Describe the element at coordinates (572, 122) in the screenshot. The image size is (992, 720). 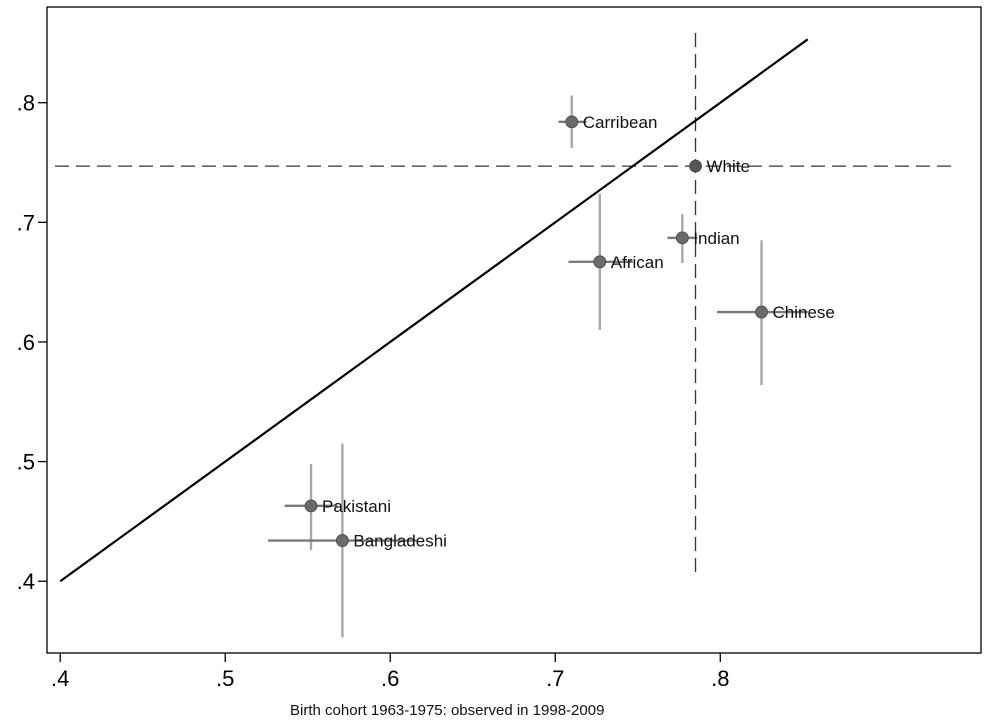
I see `data-point-carribean` at that location.